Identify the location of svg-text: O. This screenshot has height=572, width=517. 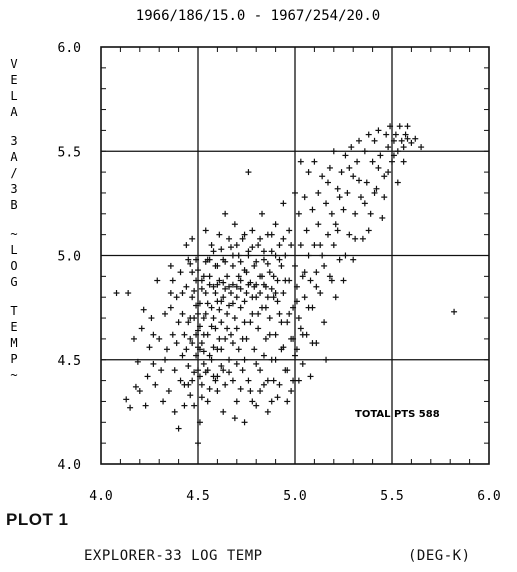
(13, 266).